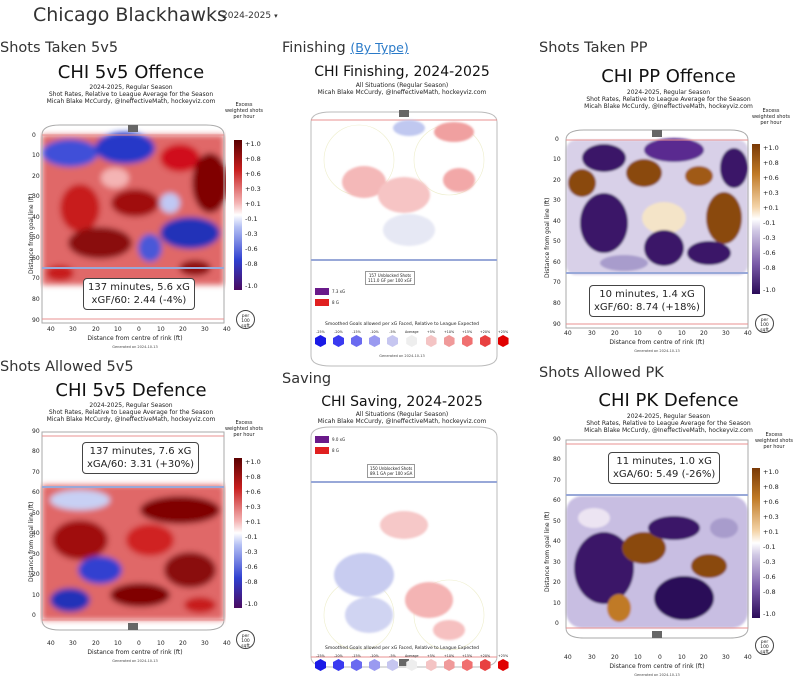 The width and height of the screenshot is (800, 692). I want to click on hex-scale-cell: +25%, so click(503, 662).